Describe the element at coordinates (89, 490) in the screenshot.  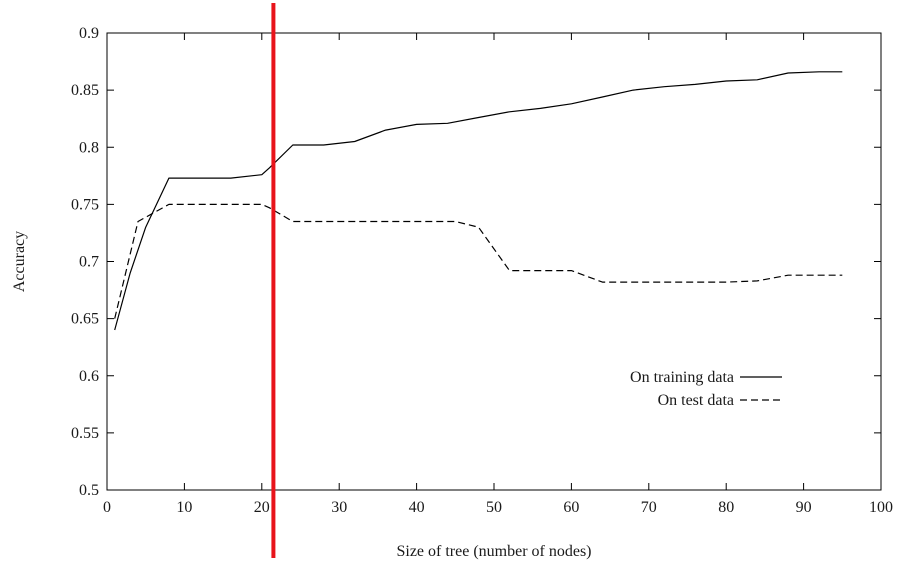
I see `y-tick-label: 0.5` at that location.